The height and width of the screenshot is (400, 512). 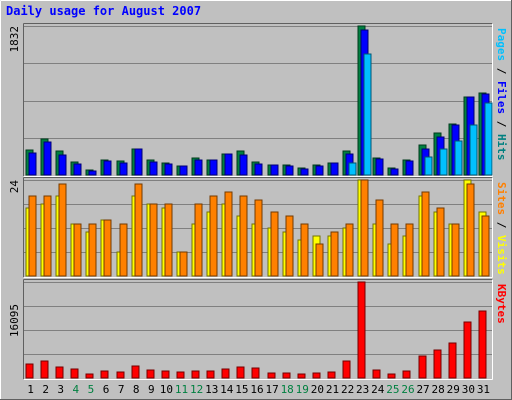 What do you see at coordinates (166, 389) in the screenshot?
I see `x-tick-label-day-10: 10` at bounding box center [166, 389].